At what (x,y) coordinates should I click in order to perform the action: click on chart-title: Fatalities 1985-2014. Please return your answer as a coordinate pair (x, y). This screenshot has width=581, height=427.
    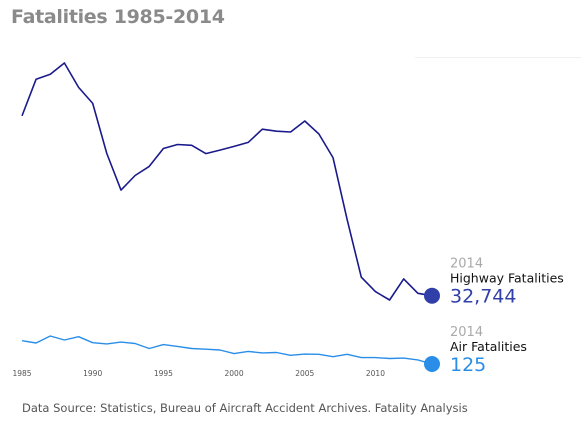
    Looking at the image, I should click on (118, 17).